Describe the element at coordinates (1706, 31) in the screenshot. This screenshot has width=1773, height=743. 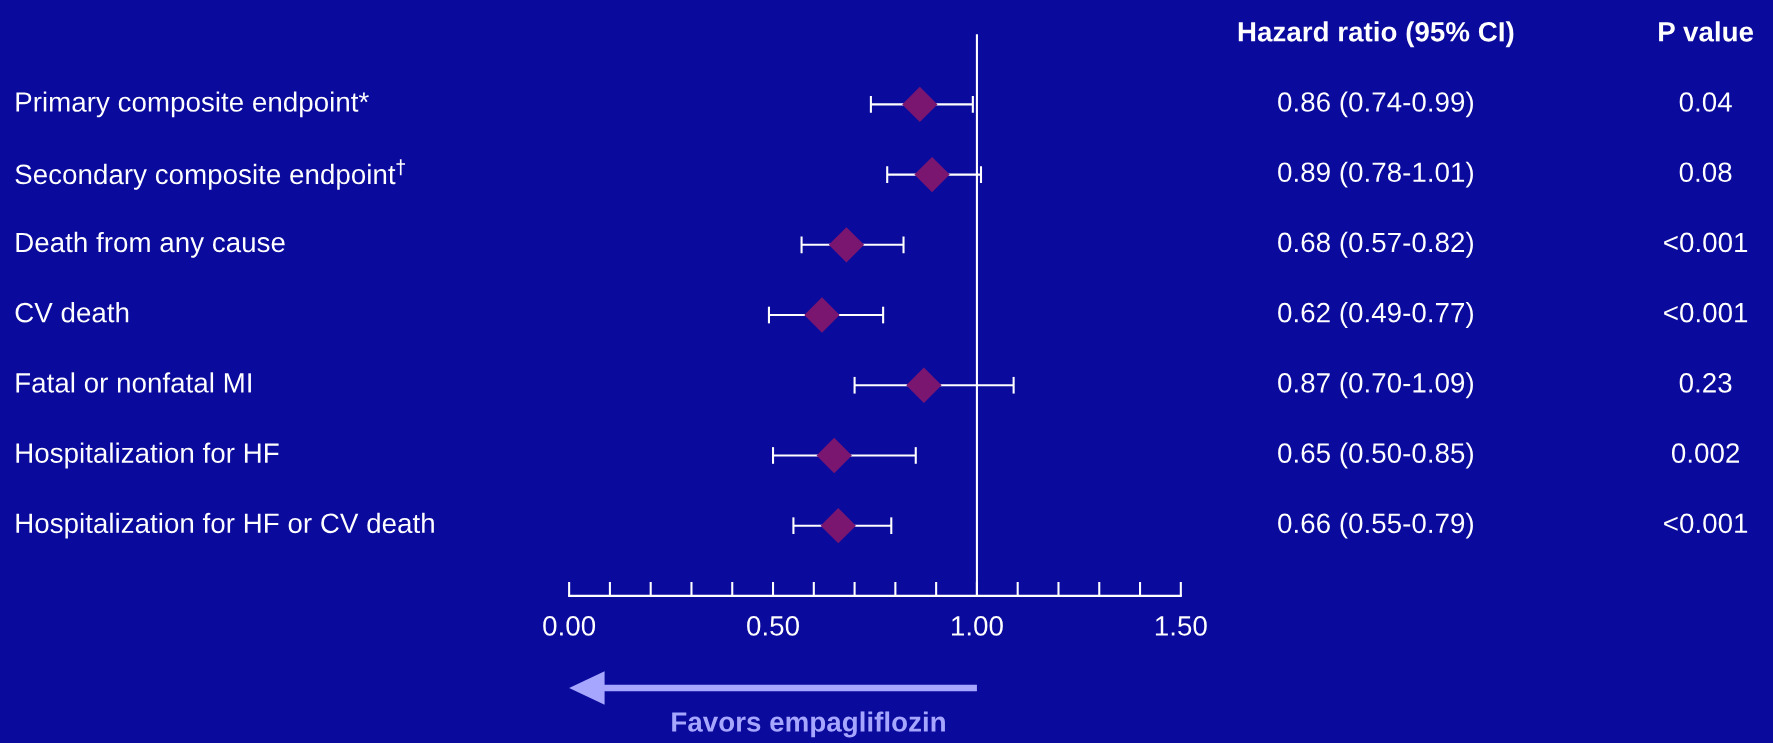
I see `text: P value` at that location.